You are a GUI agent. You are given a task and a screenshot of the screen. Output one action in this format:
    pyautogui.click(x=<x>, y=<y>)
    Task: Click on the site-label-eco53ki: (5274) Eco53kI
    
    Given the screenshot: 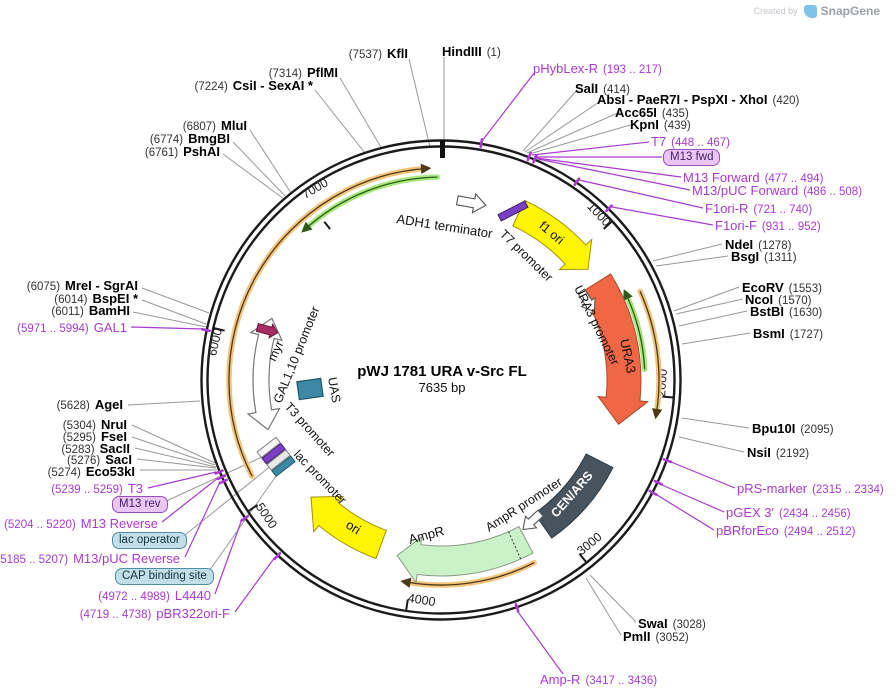 What is the action you would take?
    pyautogui.click(x=91, y=471)
    